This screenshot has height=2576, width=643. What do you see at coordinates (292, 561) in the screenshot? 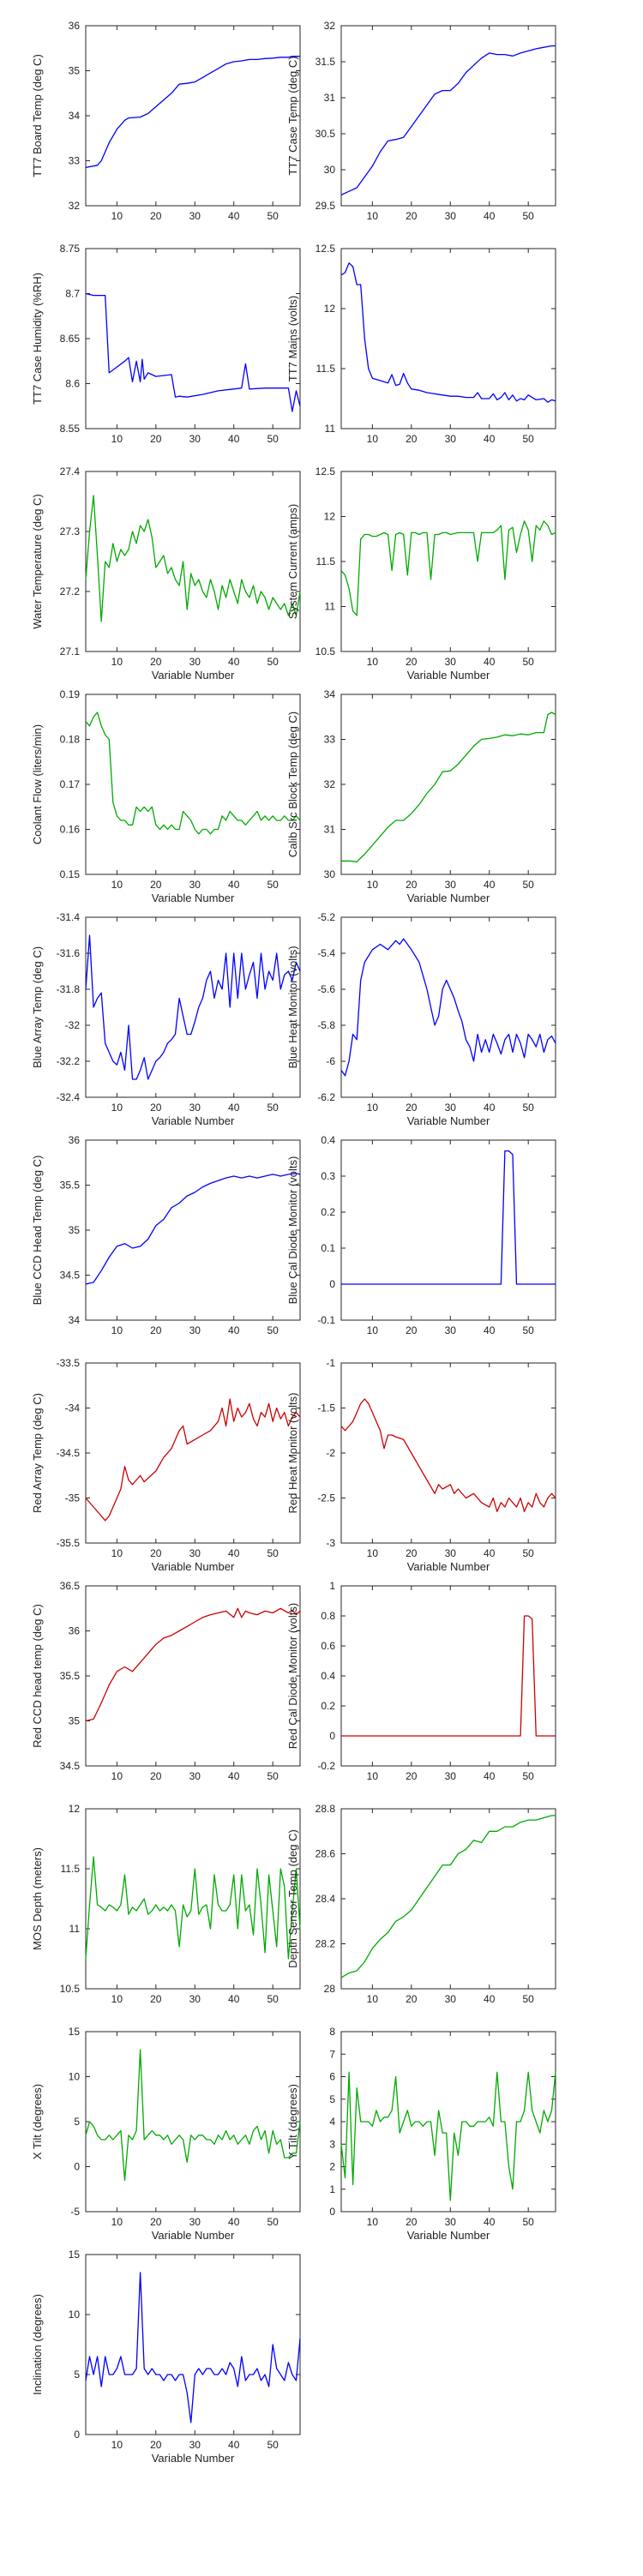
I see `y-axis-label: System Current (amps)` at bounding box center [292, 561].